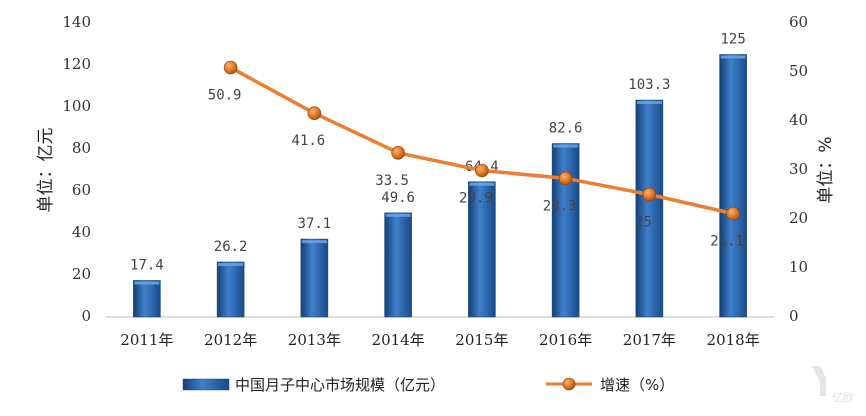 The height and width of the screenshot is (416, 866). I want to click on category-label: 2015年, so click(481, 340).